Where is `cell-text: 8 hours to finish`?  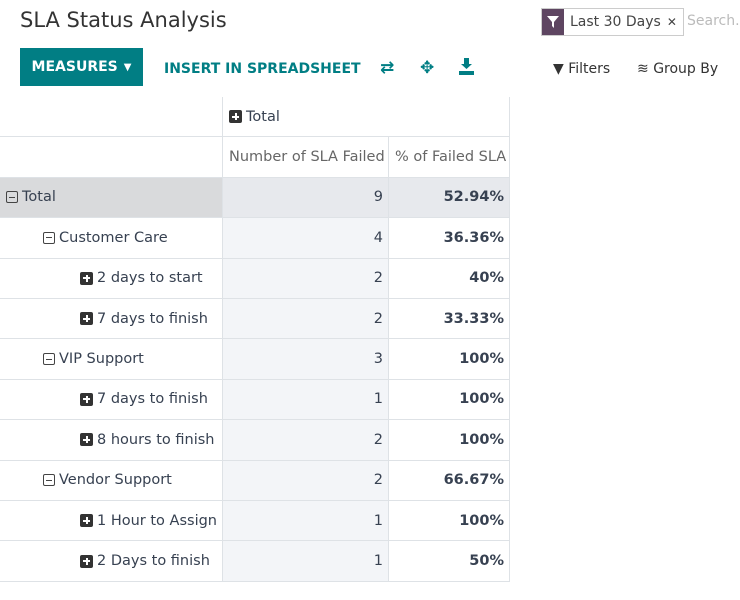 cell-text: 8 hours to finish is located at coordinates (156, 439).